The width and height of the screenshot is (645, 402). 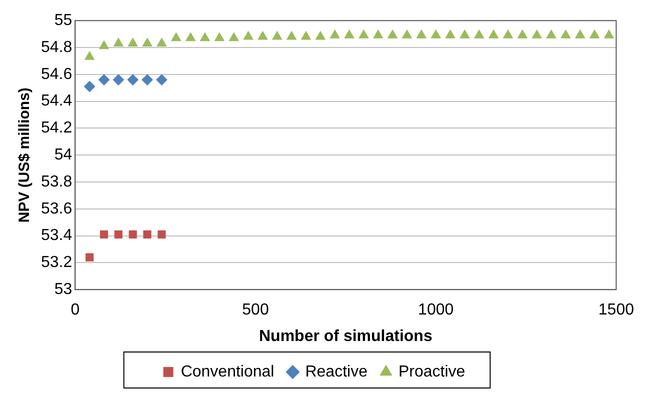 What do you see at coordinates (432, 371) in the screenshot?
I see `legend-label: Proactive` at bounding box center [432, 371].